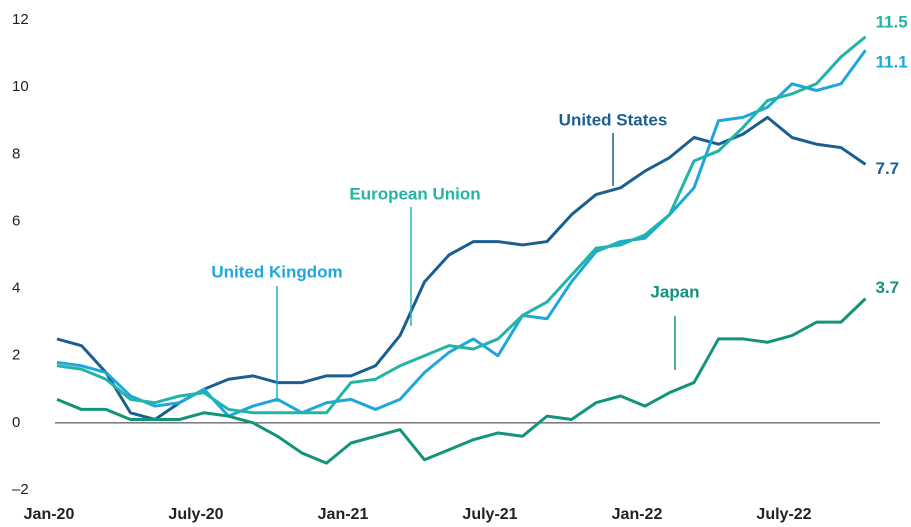  Describe the element at coordinates (888, 168) in the screenshot. I see `end-value-label: 7.7` at that location.